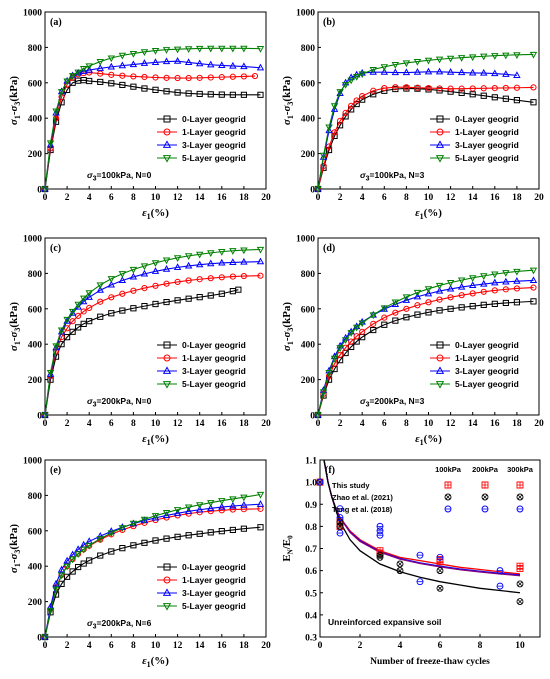  Describe the element at coordinates (311, 572) in the screenshot. I see `y-tick-label: 0.6` at that location.